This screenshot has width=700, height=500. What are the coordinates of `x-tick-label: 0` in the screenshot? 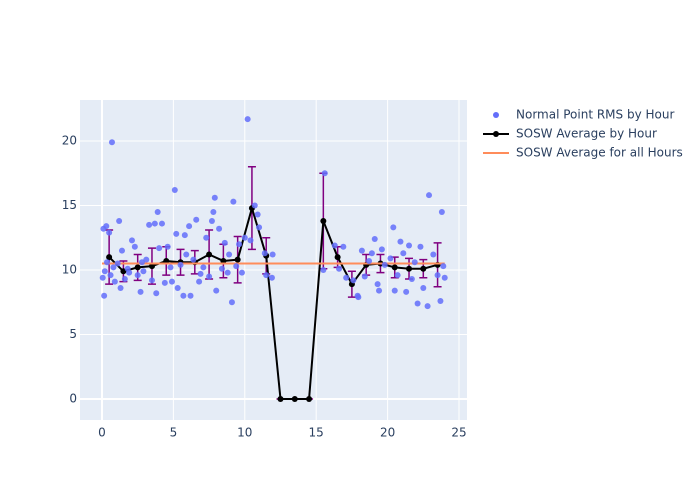 It's located at (102, 433).